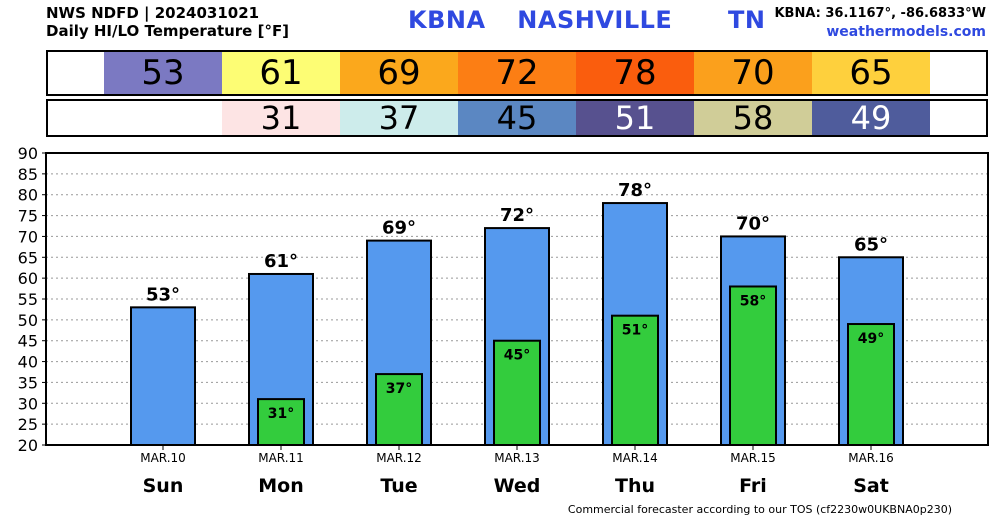 This screenshot has height=520, width=1000. Describe the element at coordinates (871, 339) in the screenshot. I see `lo-bar-label: 49°` at that location.